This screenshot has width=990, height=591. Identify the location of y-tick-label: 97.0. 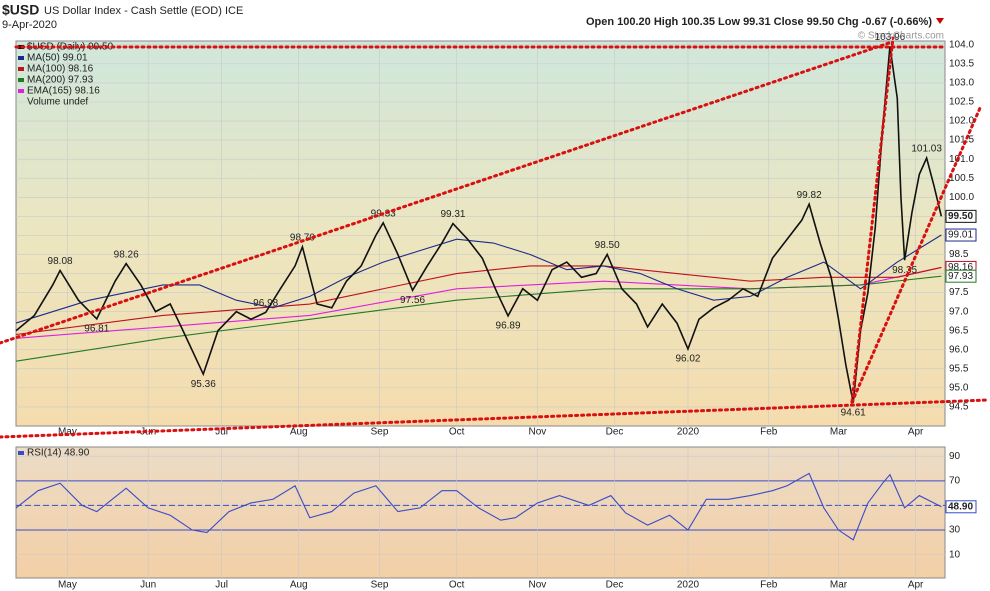
(959, 311).